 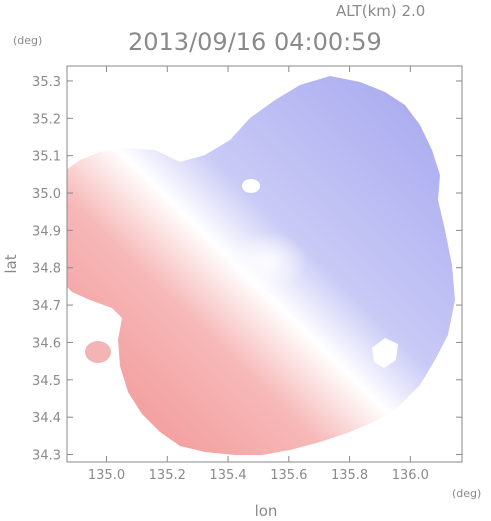 I want to click on x-tick-label: 135.6, so click(x=288, y=475).